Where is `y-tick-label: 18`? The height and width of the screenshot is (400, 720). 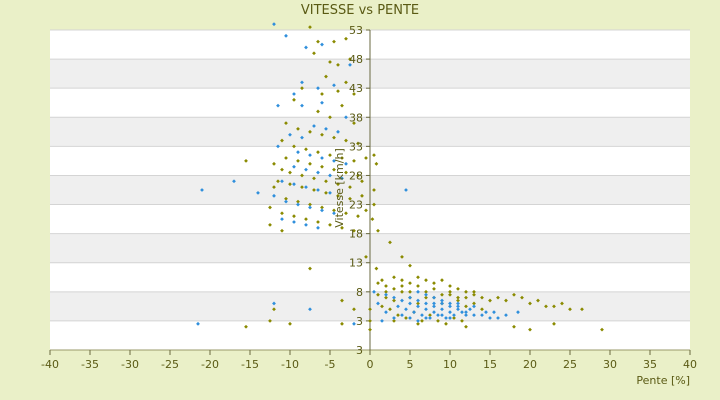
y-tick-label: 18 is located at coordinates (356, 234).